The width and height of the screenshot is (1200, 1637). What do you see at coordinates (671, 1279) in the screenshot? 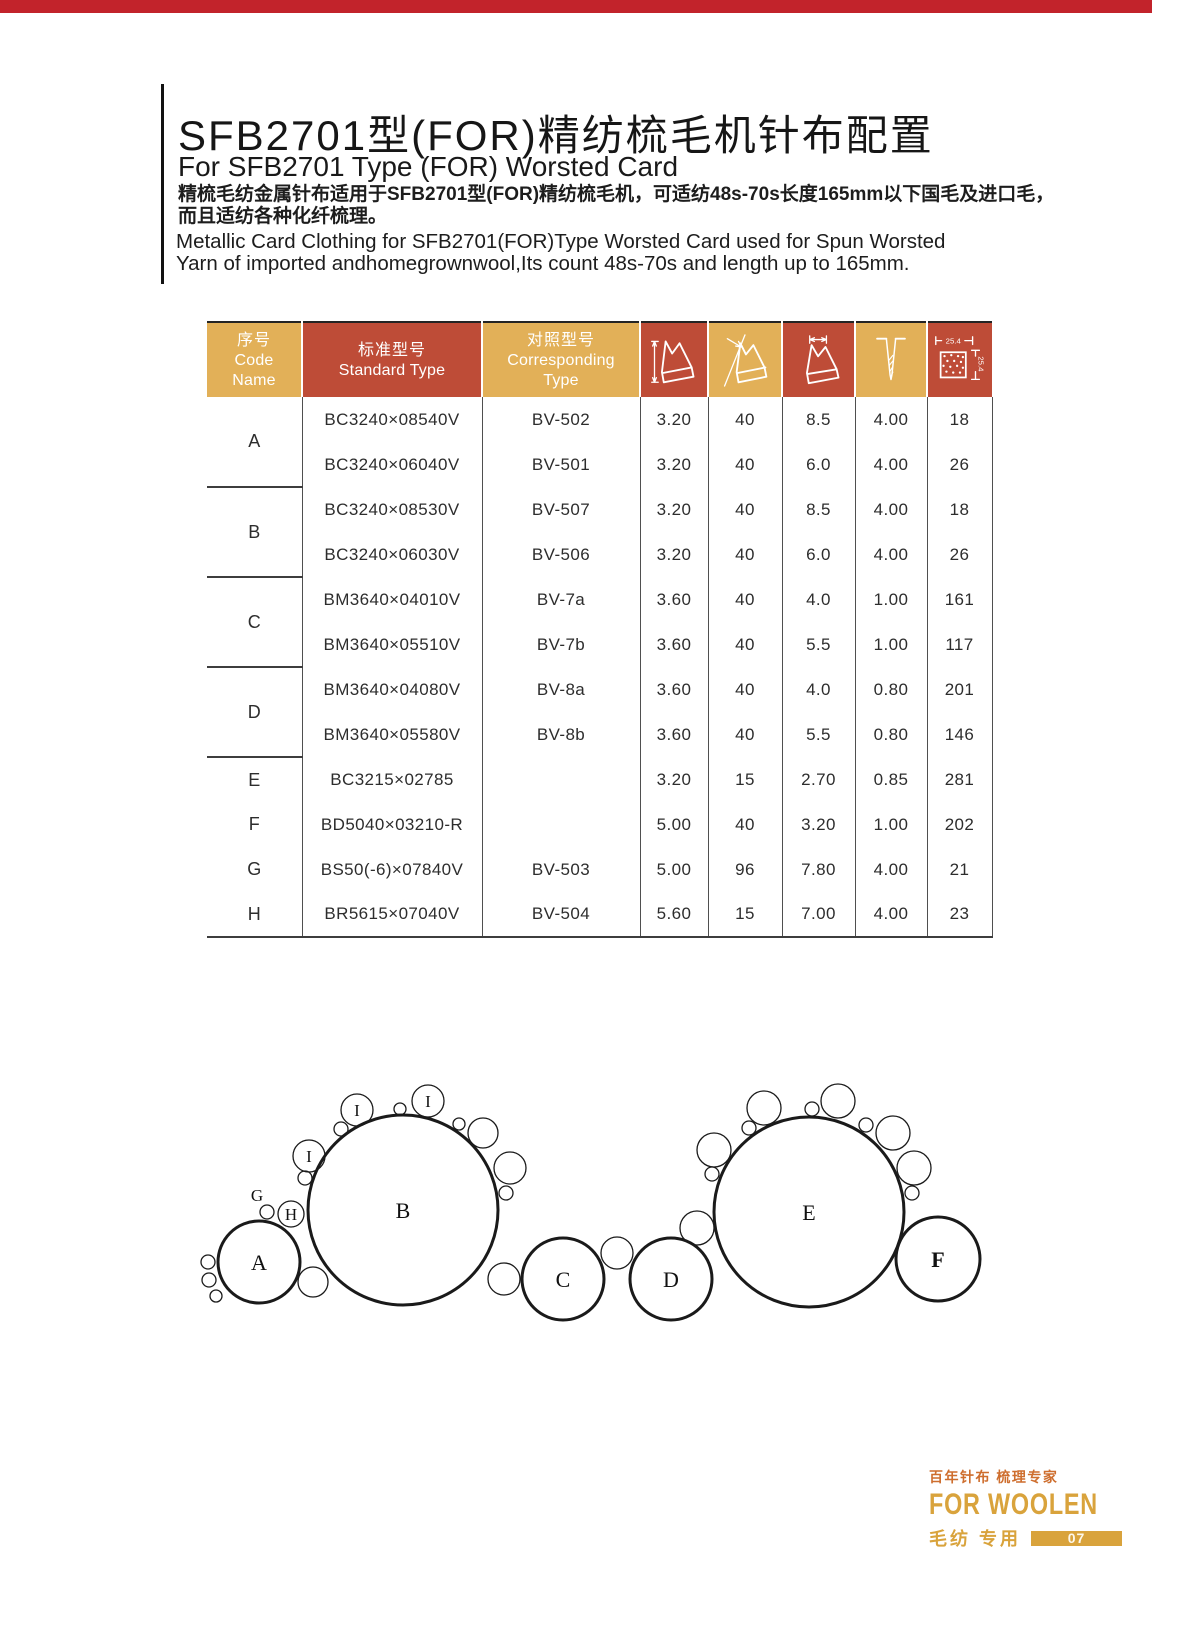
I see `roller-label-D: D` at bounding box center [671, 1279].